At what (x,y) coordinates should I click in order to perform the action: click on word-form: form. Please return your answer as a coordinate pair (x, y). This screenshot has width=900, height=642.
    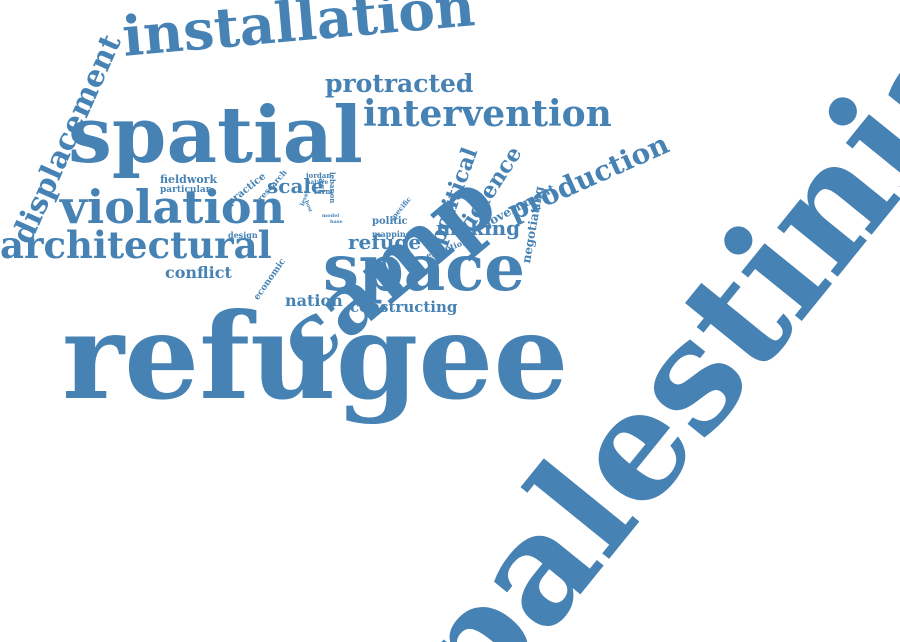
    Looking at the image, I should click on (323, 191).